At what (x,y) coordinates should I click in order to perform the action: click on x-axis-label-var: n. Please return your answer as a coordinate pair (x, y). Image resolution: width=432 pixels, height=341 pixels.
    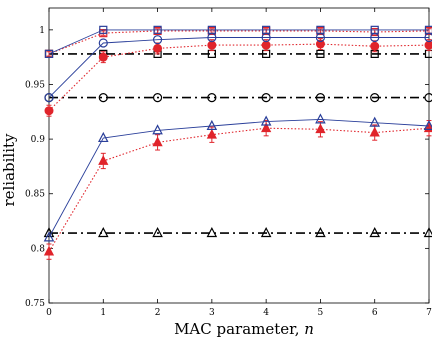
    Looking at the image, I should click on (309, 329).